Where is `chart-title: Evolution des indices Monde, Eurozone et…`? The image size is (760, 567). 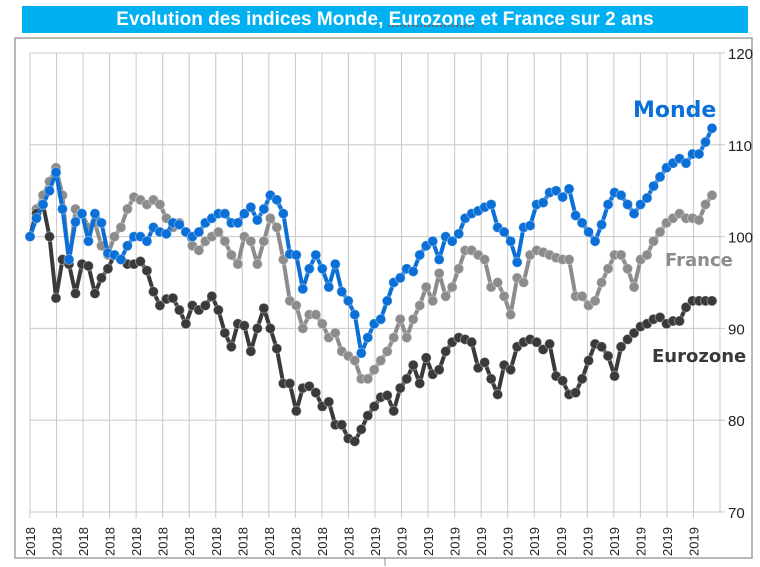
chart-title: Evolution des indices Monde, Eurozone et… is located at coordinates (385, 19).